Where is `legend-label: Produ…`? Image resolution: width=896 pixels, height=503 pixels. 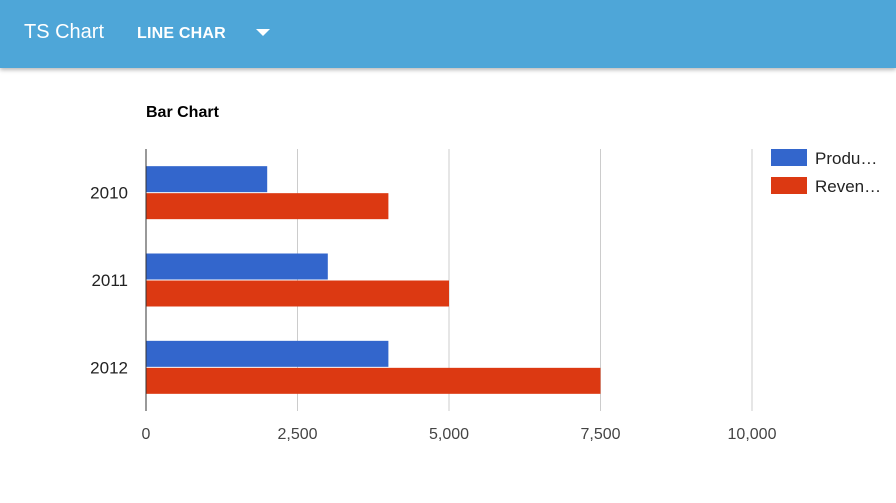 legend-label: Produ… is located at coordinates (846, 158).